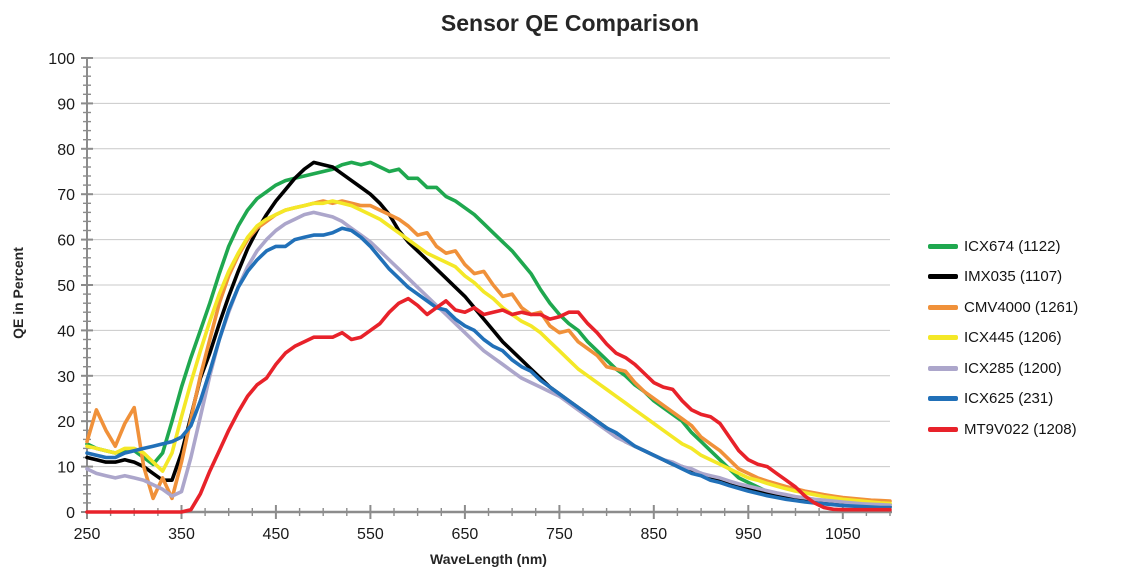  I want to click on y-tick-label: 0, so click(70, 513).